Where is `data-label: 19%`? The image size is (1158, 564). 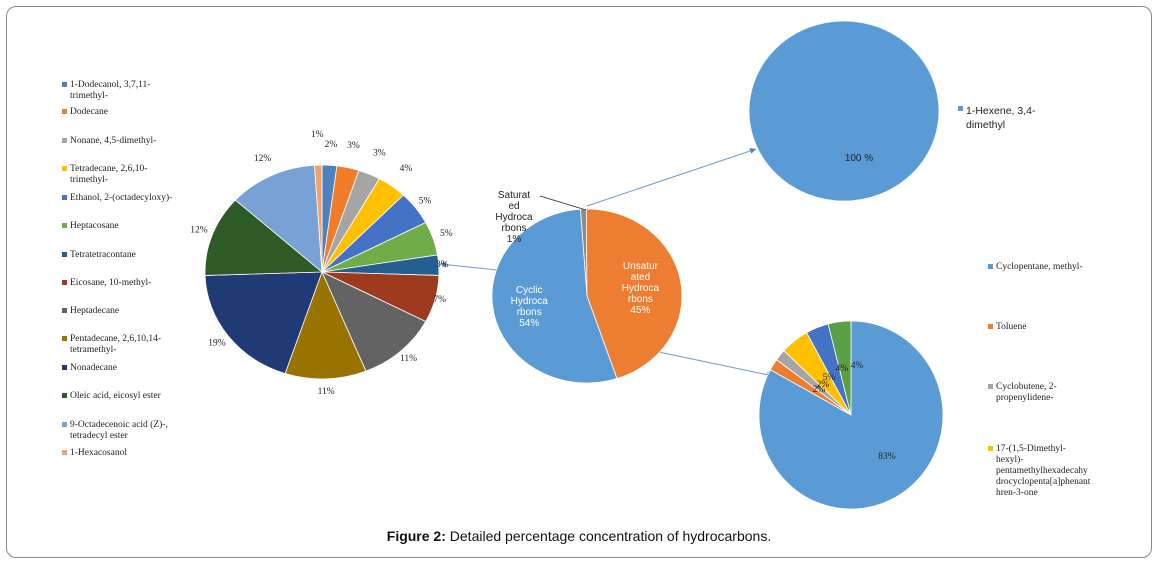
data-label: 19% is located at coordinates (217, 344).